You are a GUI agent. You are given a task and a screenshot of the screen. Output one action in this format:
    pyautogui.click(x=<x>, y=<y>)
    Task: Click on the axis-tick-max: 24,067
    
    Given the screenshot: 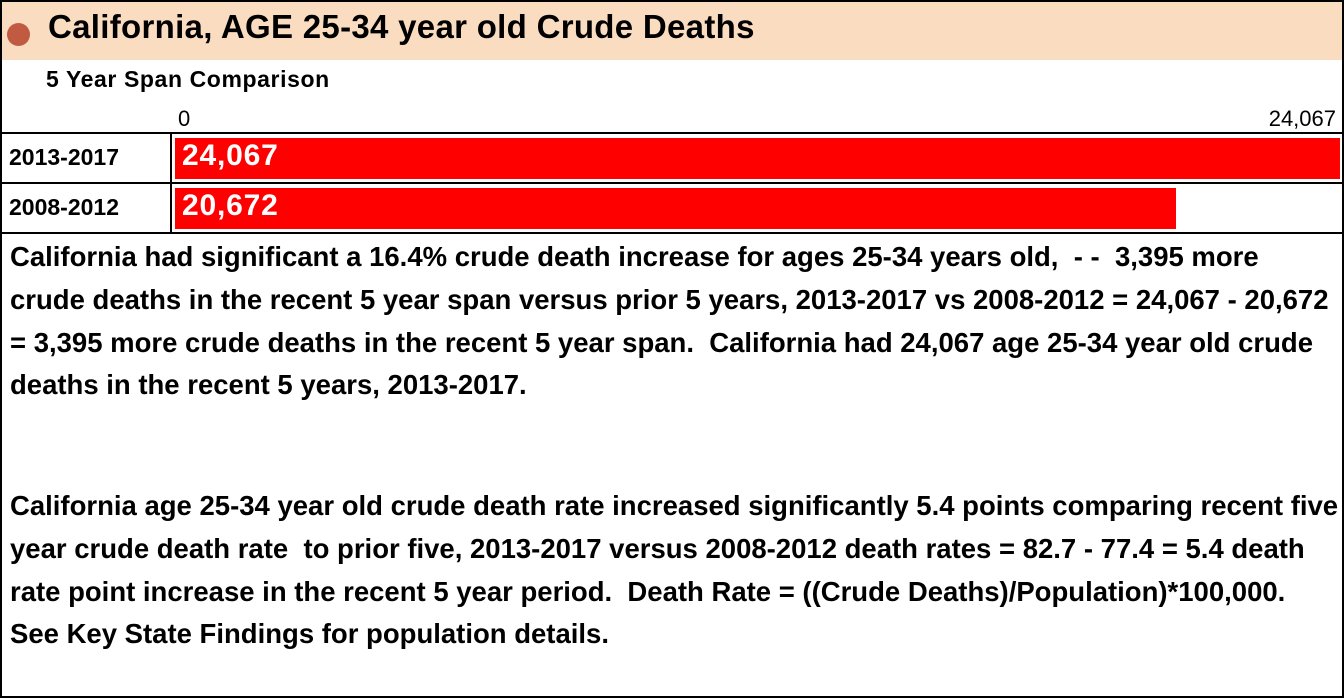 What is the action you would take?
    pyautogui.click(x=1302, y=118)
    